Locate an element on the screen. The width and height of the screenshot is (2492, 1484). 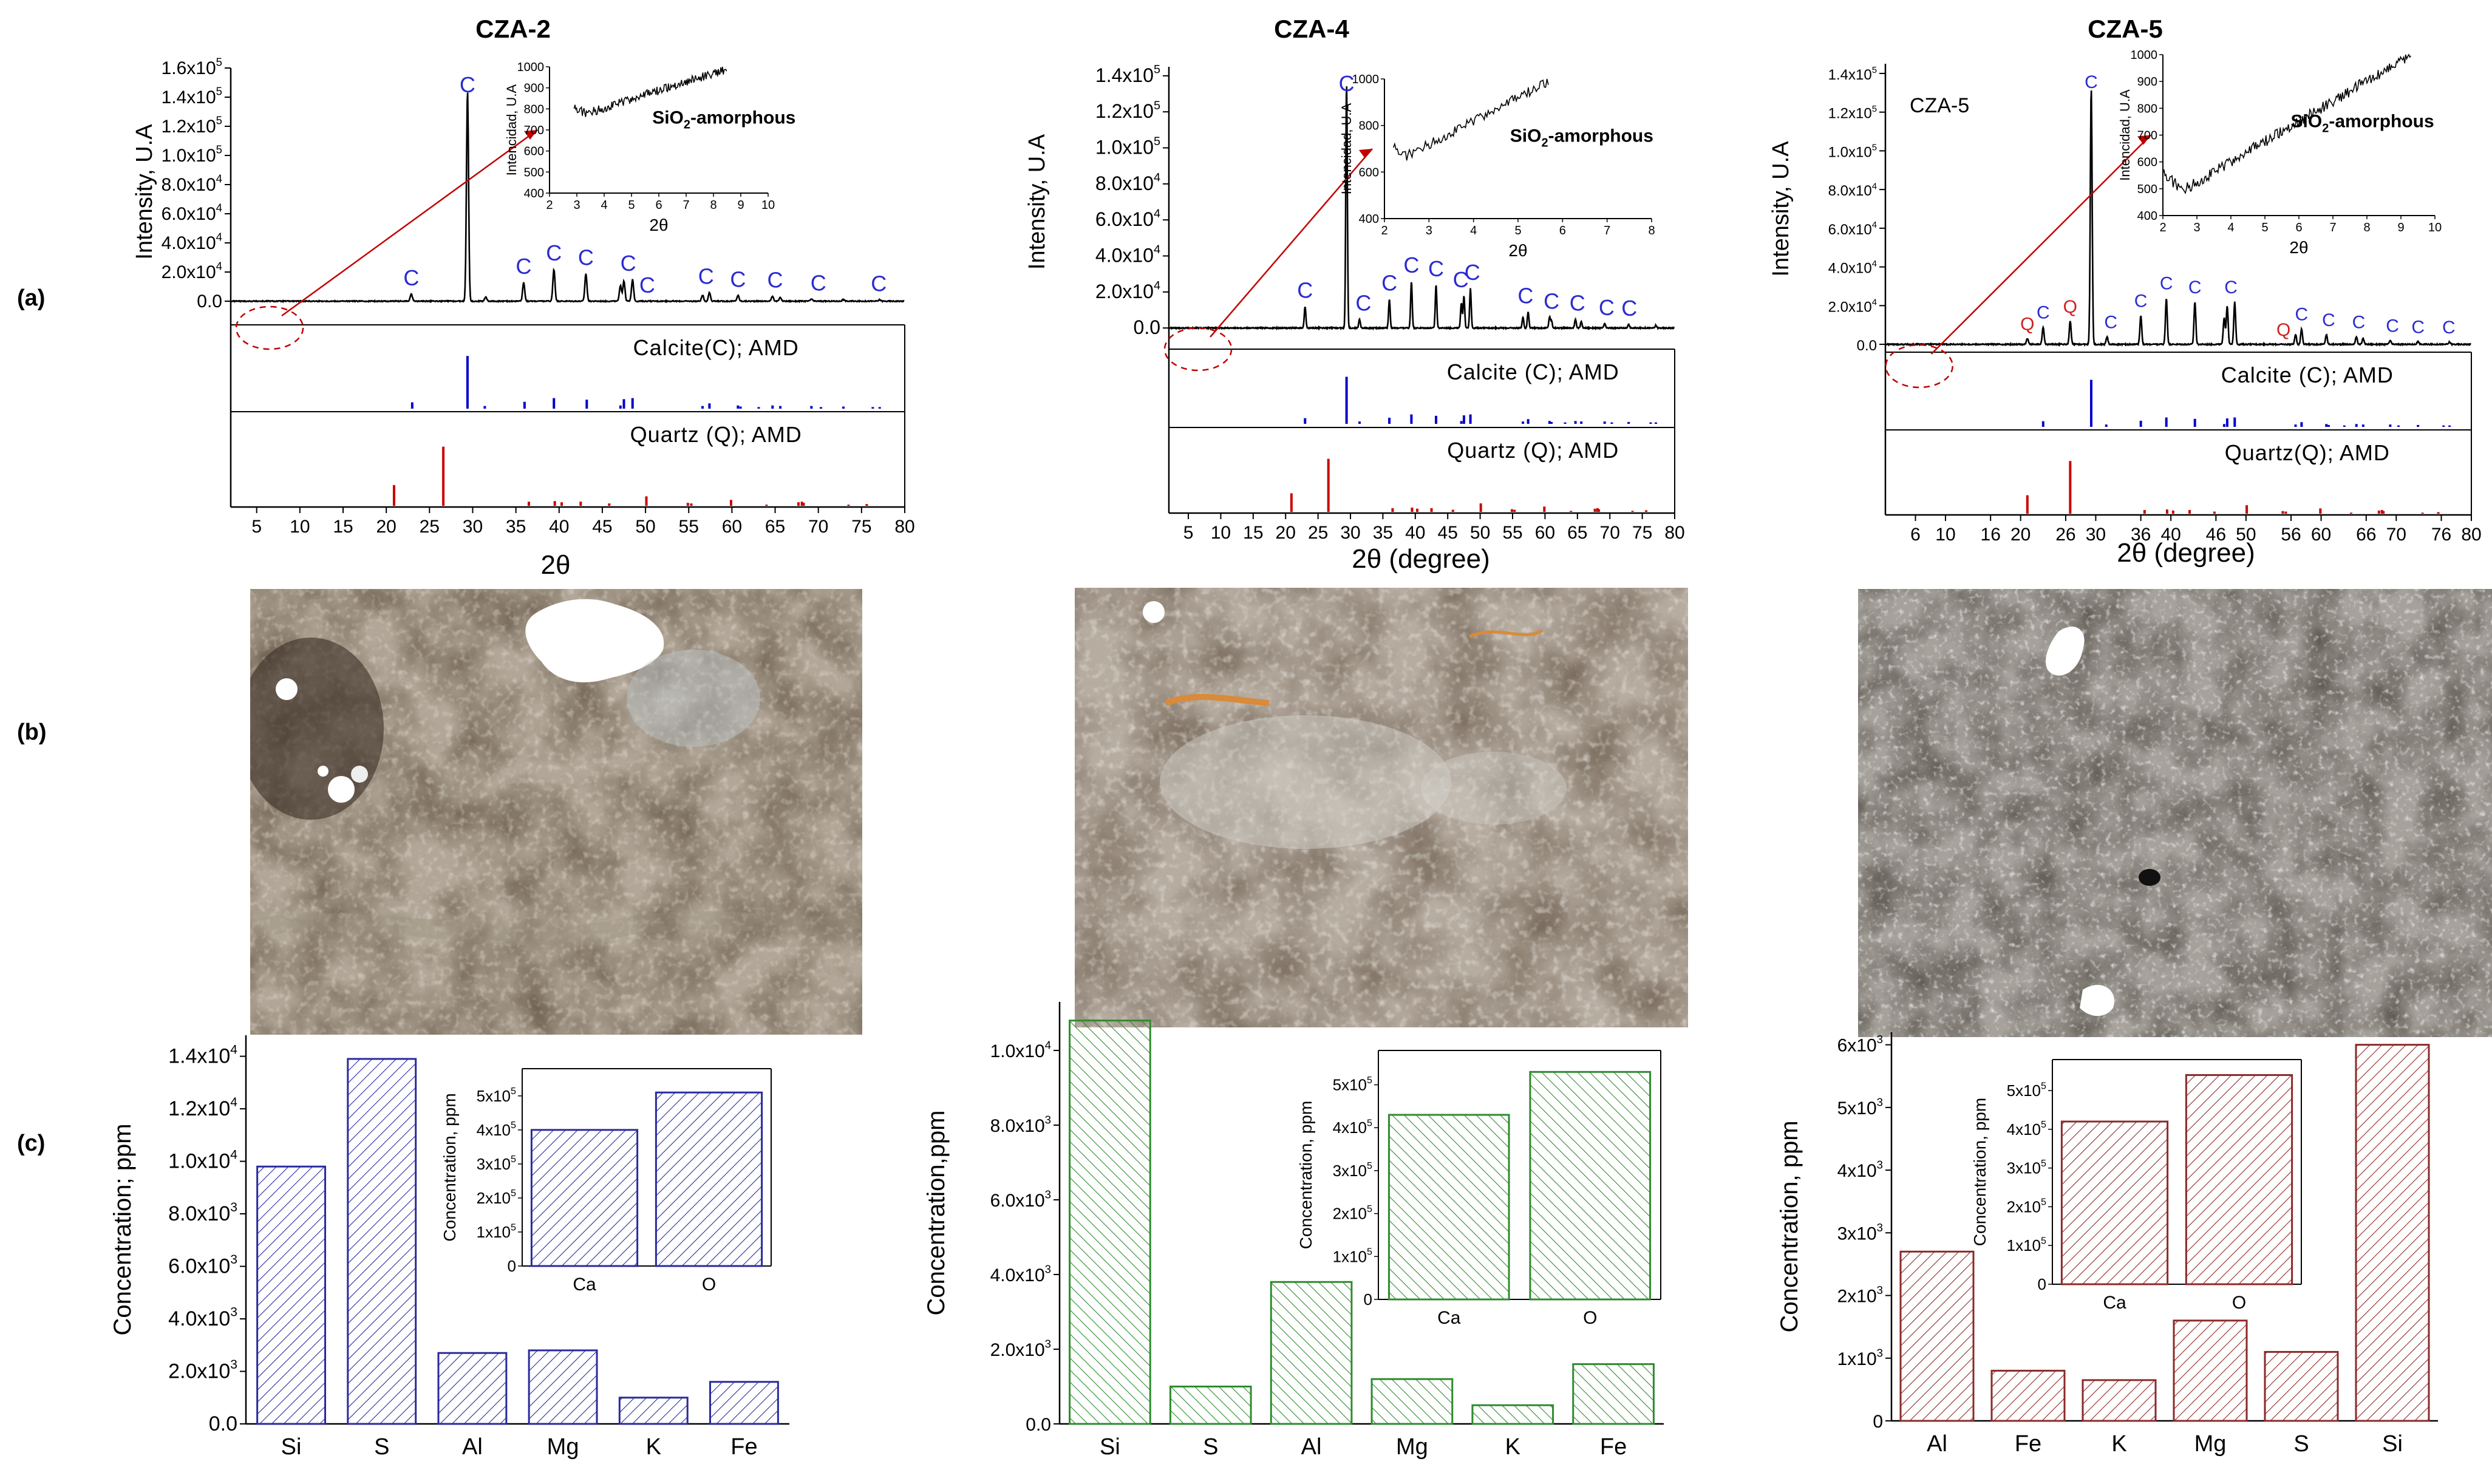
x-tick-label: Mg is located at coordinates (1412, 1447).